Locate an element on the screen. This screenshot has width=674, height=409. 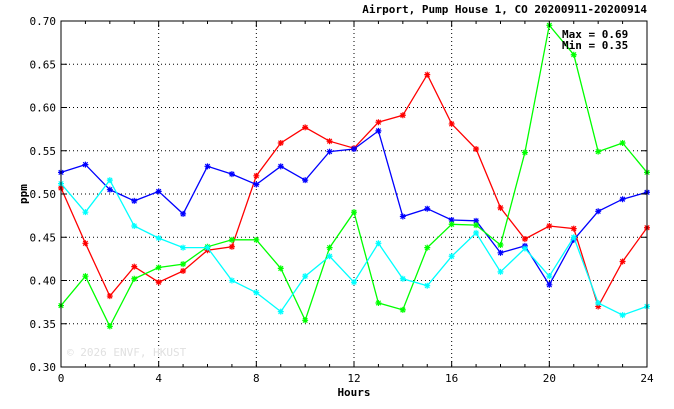
x-tick-label: 20 is located at coordinates (549, 378).